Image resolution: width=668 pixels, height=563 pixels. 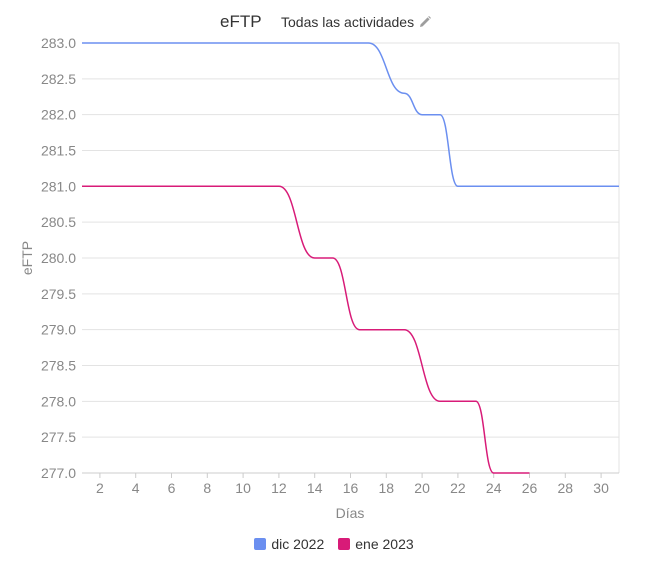 What do you see at coordinates (425, 22) in the screenshot?
I see `pencil-icon` at bounding box center [425, 22].